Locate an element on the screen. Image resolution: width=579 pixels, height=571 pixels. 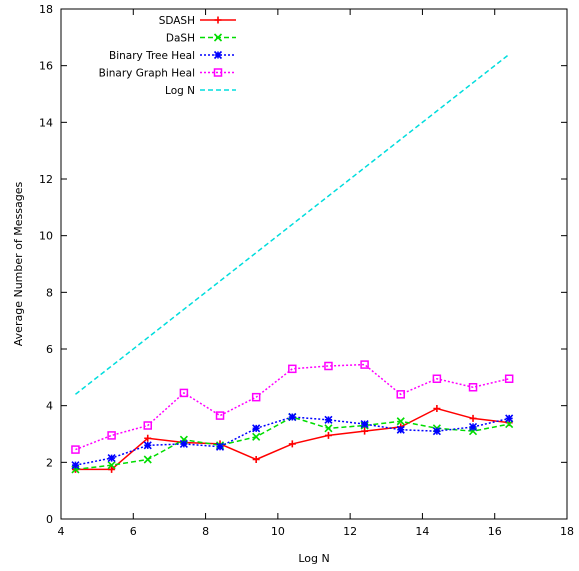
y-tick-label: 12 is located at coordinates (46, 179).